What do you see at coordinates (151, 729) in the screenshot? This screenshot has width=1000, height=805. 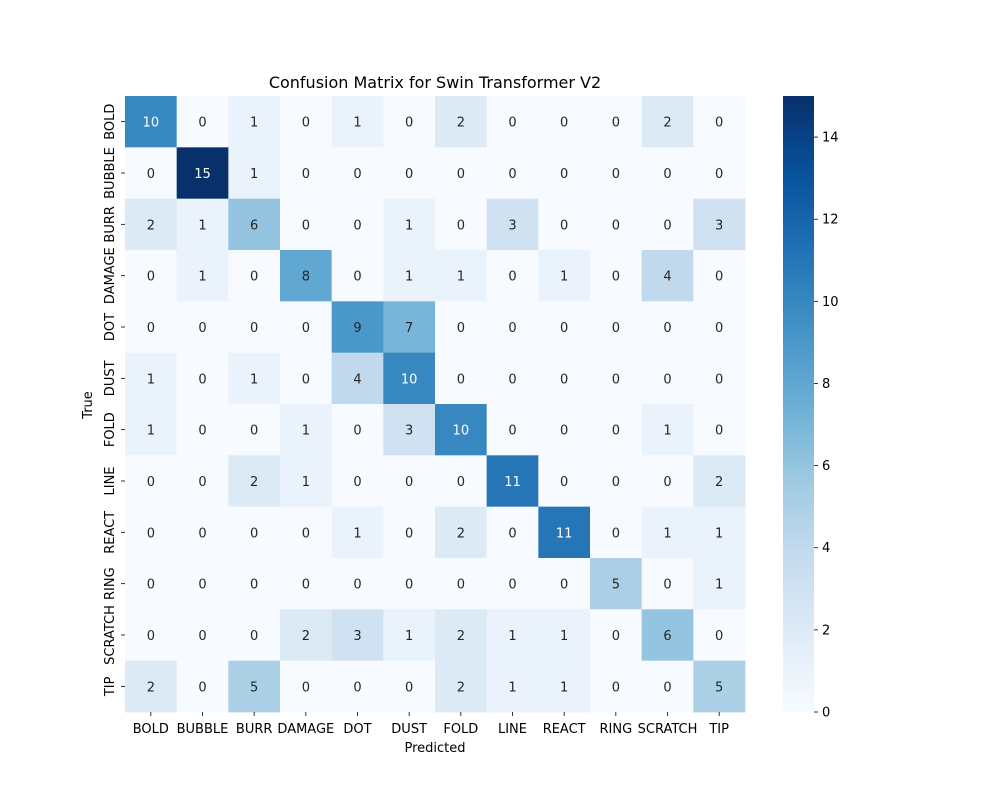 I see `x-tick-label: BOLD` at bounding box center [151, 729].